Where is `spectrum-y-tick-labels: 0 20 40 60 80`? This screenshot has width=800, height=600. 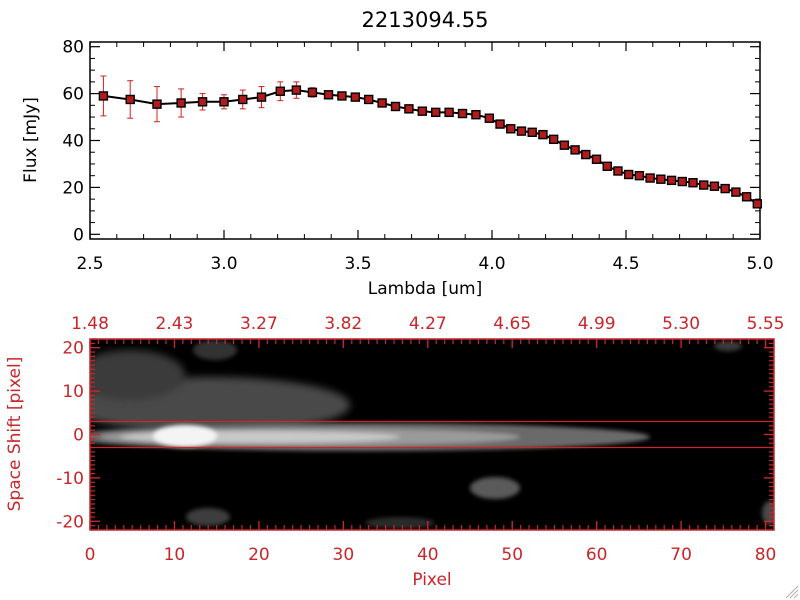 spectrum-y-tick-labels: 0 20 40 60 80 is located at coordinates (73, 142).